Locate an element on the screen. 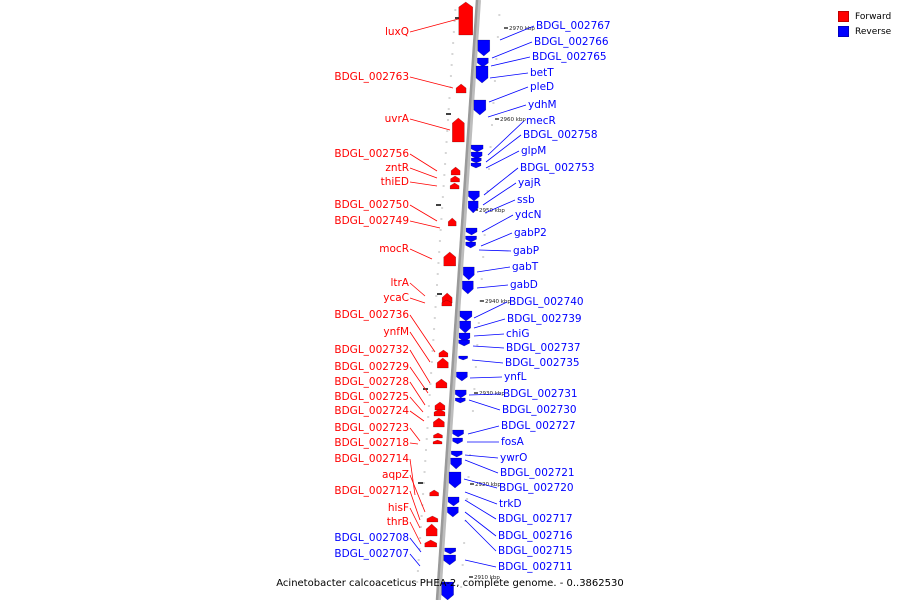  gene-label: BDGL_002720 is located at coordinates (536, 488).